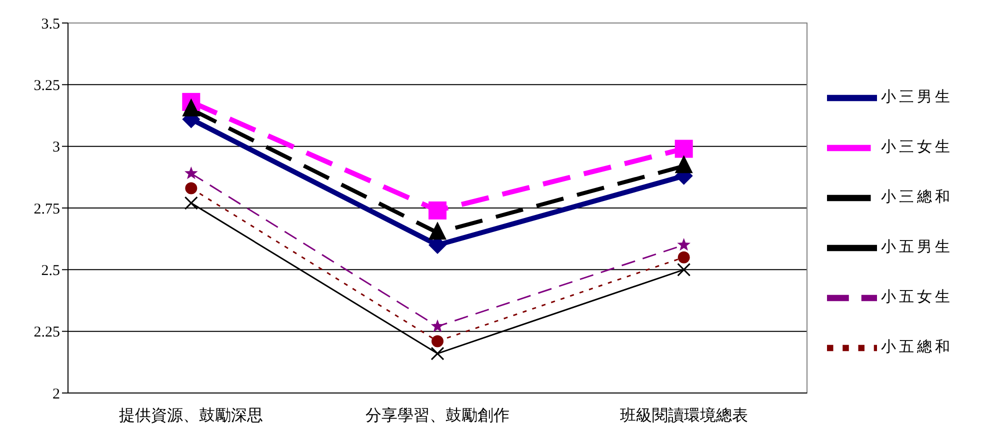 The height and width of the screenshot is (445, 981). I want to click on y-tick-label: 2, so click(56, 394).